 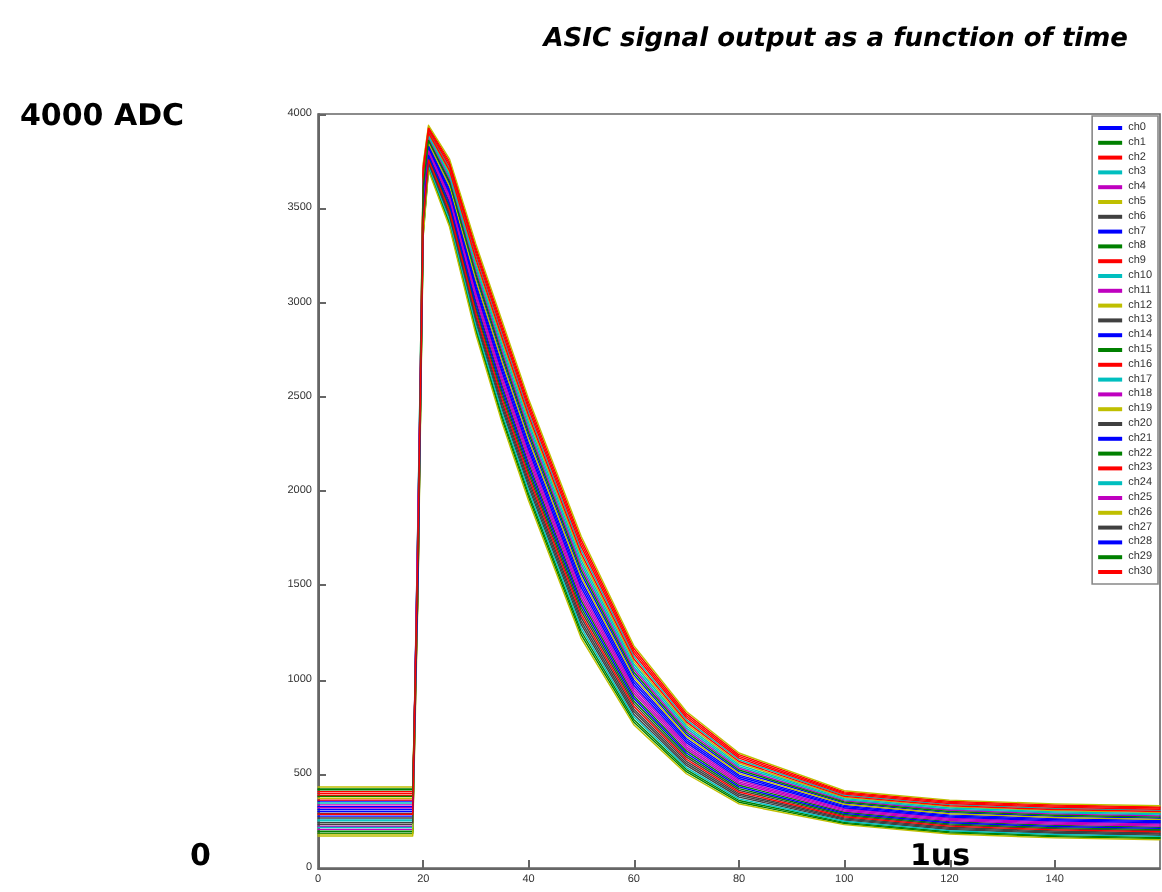 What do you see at coordinates (940, 855) in the screenshot?
I see `annotation: 1us` at bounding box center [940, 855].